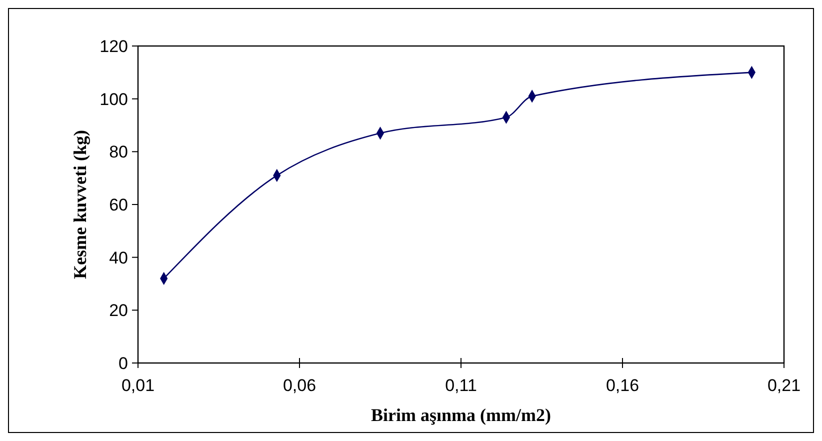 This screenshot has height=441, width=822. What do you see at coordinates (118, 152) in the screenshot?
I see `y-tick-label: 80` at bounding box center [118, 152].